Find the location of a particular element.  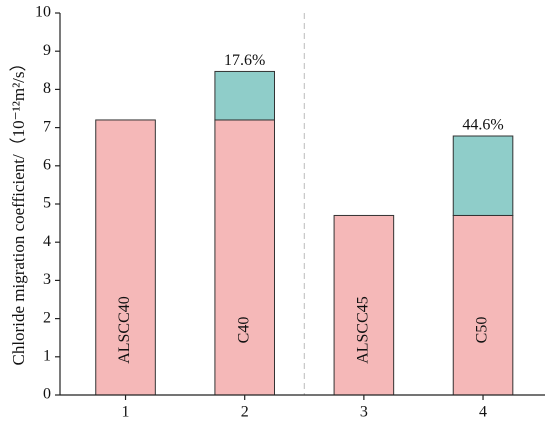

x-tick-label: 1 is located at coordinates (126, 412).